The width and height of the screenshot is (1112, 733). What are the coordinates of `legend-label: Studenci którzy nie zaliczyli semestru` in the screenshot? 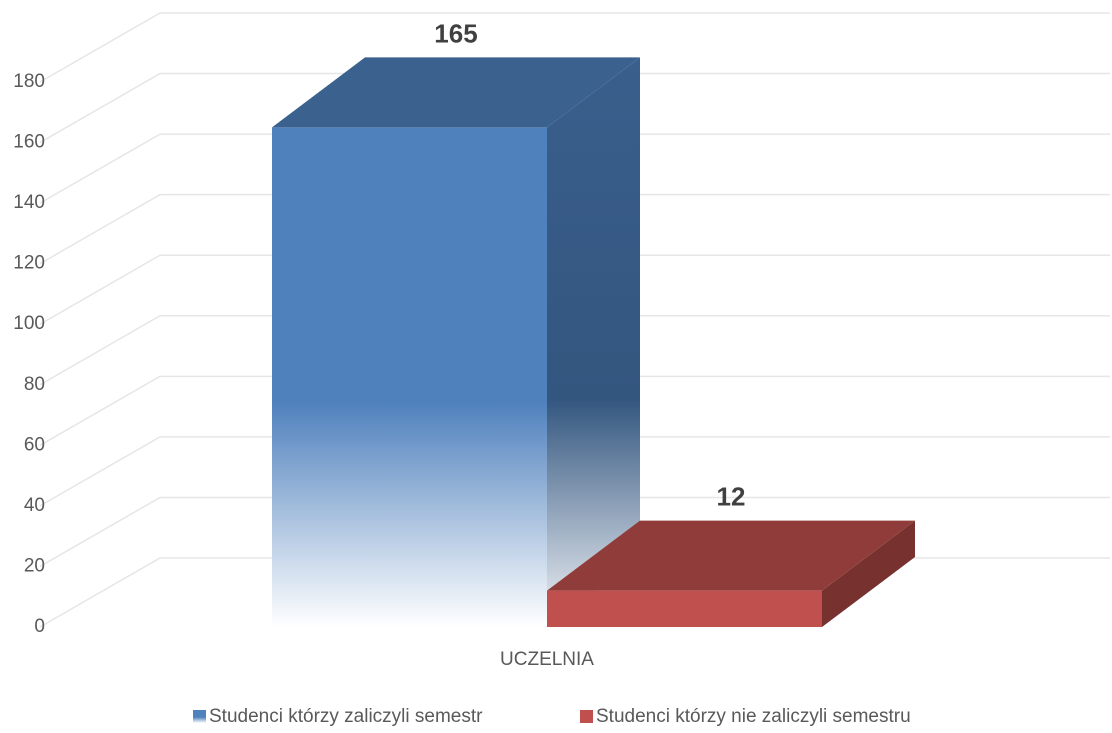 It's located at (753, 716).